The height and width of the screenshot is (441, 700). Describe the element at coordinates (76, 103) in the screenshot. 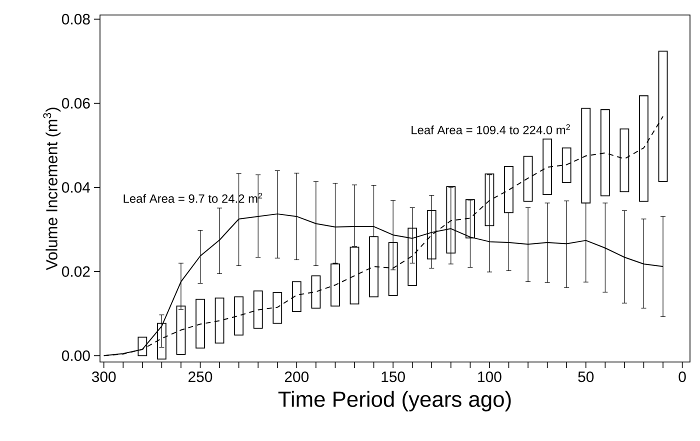

I see `y-tick-label: 0.06` at that location.